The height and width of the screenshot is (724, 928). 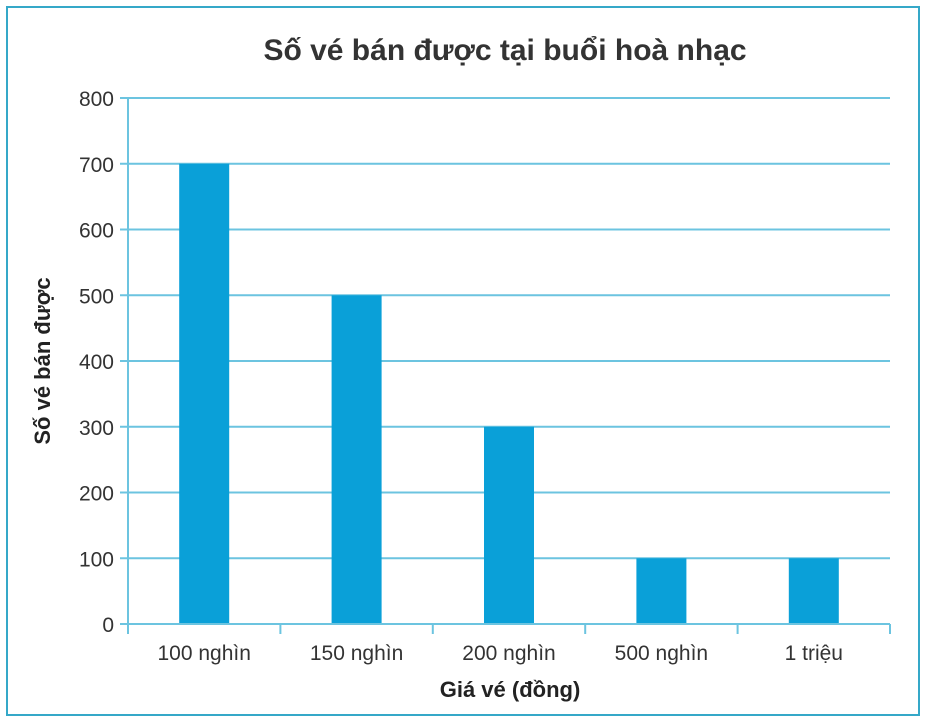 I want to click on y-tick-label: 800, so click(x=96, y=99).